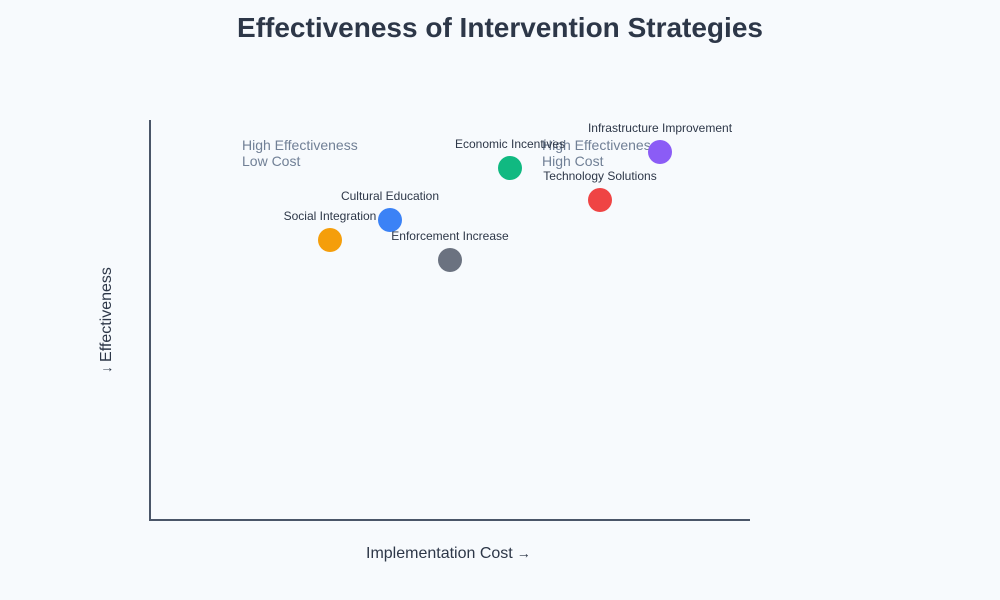 The width and height of the screenshot is (1000, 600). I want to click on data-point-label: Enforcement Increase, so click(450, 236).